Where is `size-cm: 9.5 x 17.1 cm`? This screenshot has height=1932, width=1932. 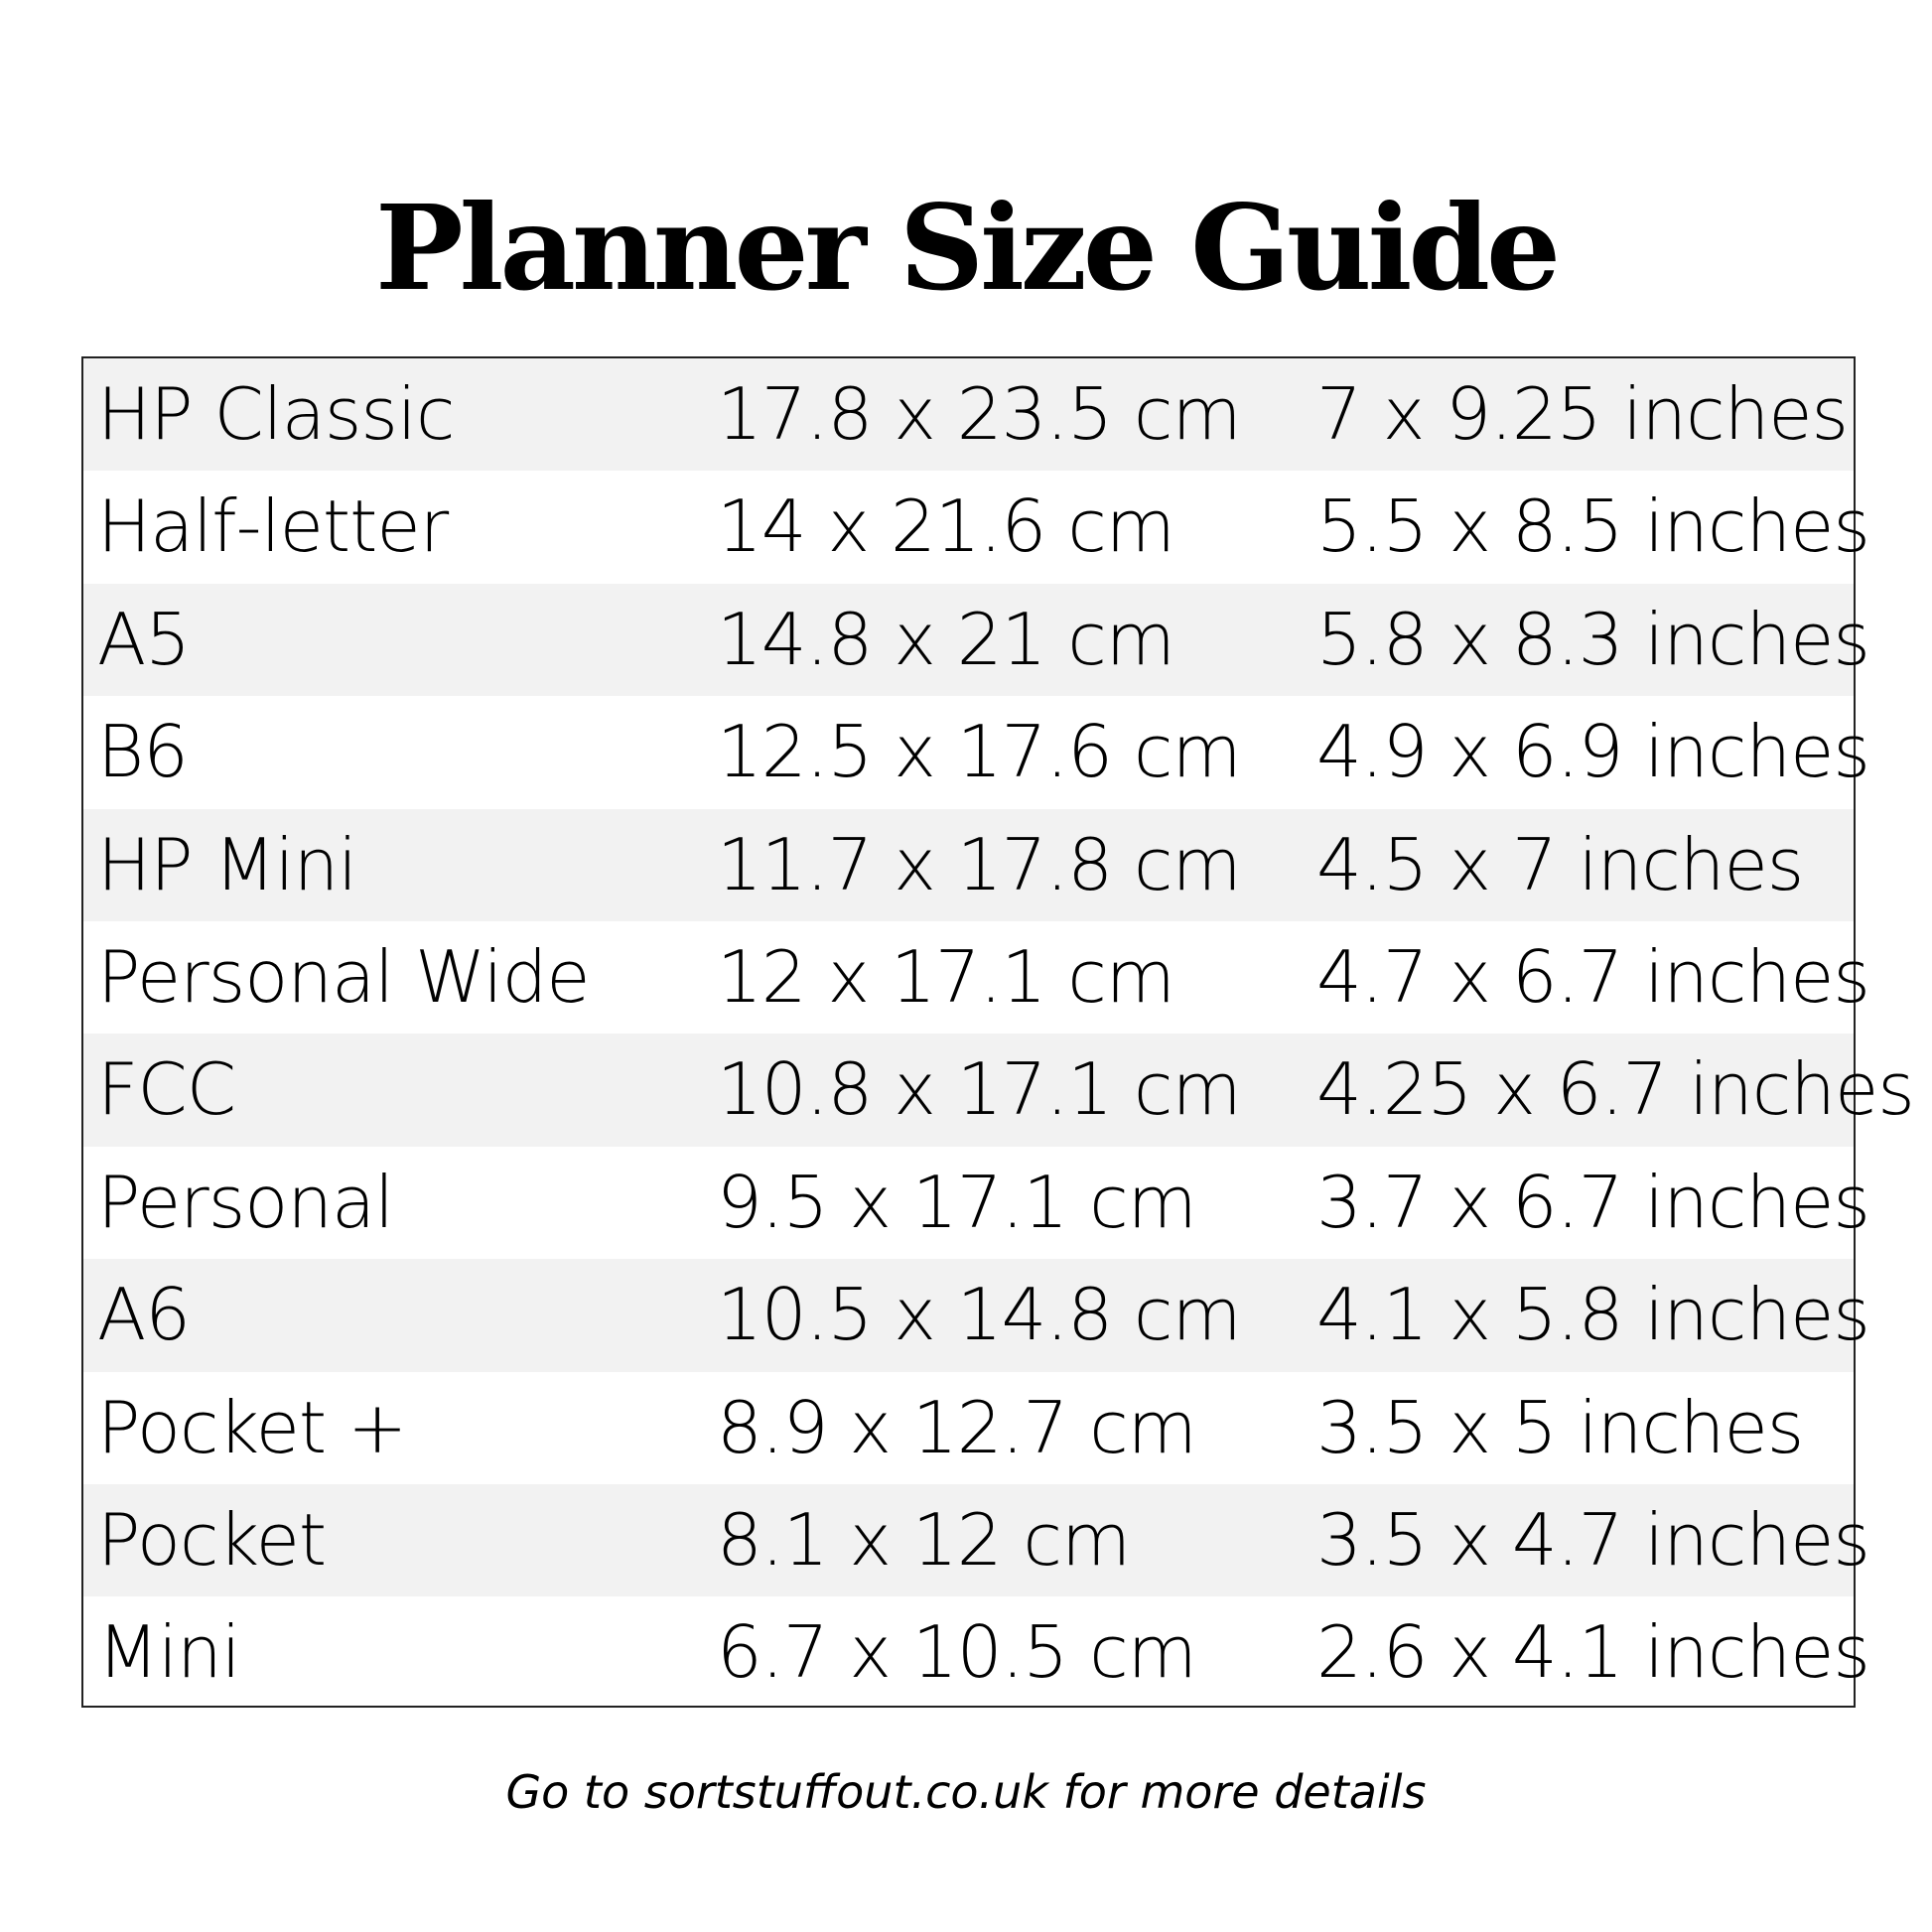
size-cm: 9.5 x 17.1 cm is located at coordinates (957, 1202).